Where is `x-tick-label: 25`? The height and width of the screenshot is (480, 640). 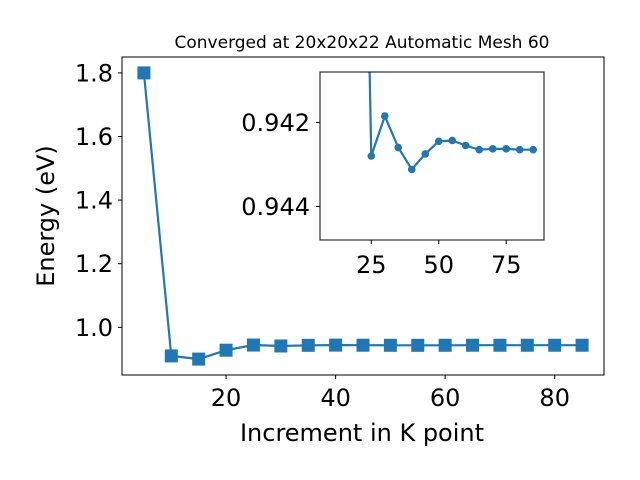 x-tick-label: 25 is located at coordinates (371, 265).